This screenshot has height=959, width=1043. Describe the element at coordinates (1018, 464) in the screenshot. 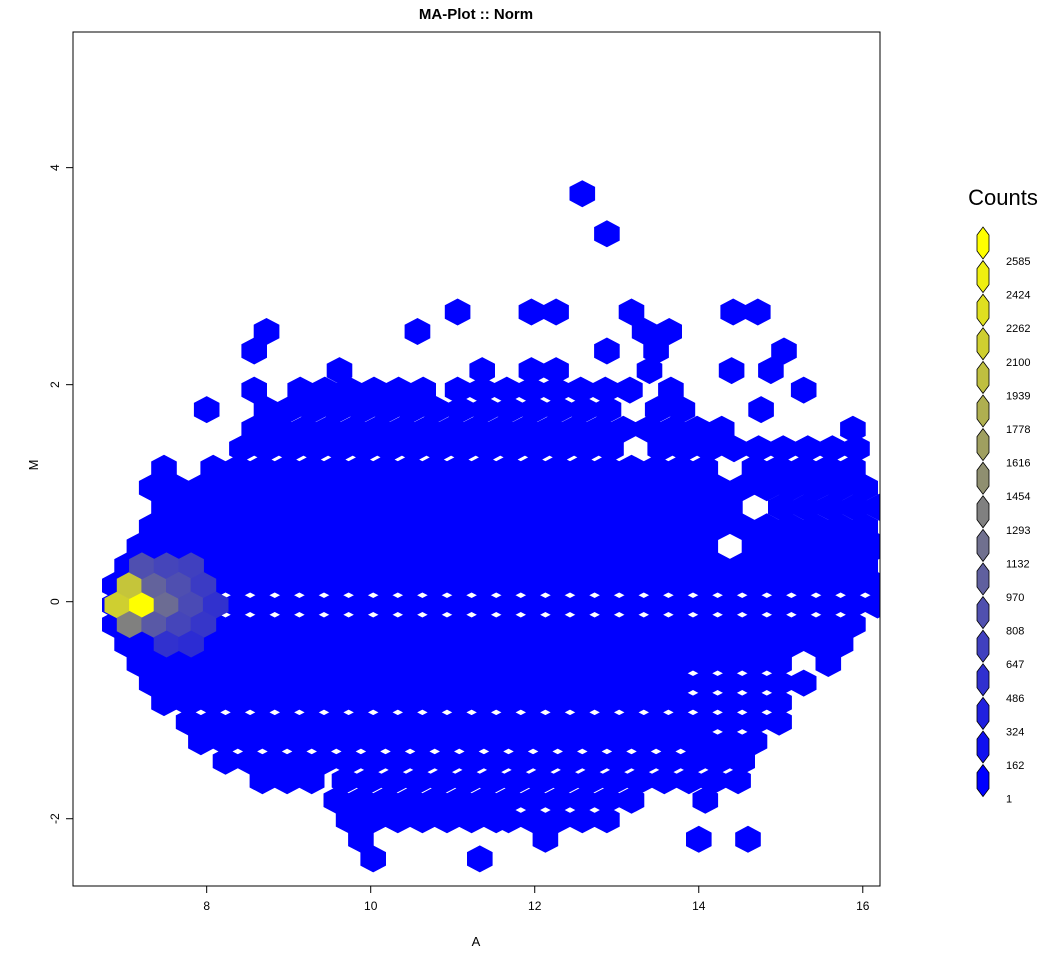

I see `legend-label: 1616` at that location.